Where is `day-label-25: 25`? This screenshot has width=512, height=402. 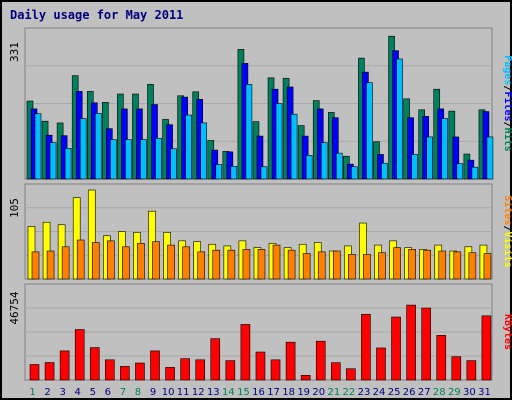
day-label-25: 25 is located at coordinates (394, 392).